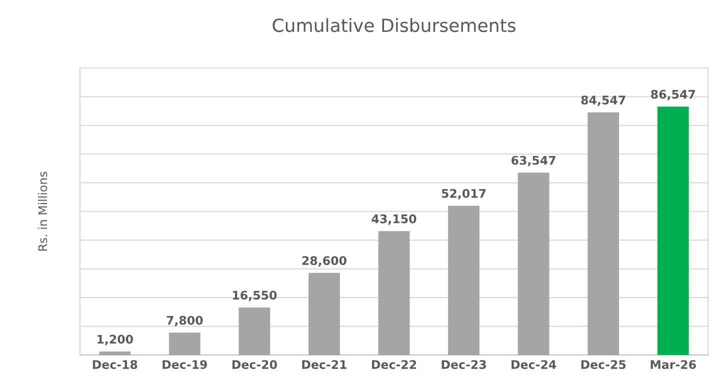  What do you see at coordinates (394, 219) in the screenshot?
I see `data-label: 43,150` at bounding box center [394, 219].